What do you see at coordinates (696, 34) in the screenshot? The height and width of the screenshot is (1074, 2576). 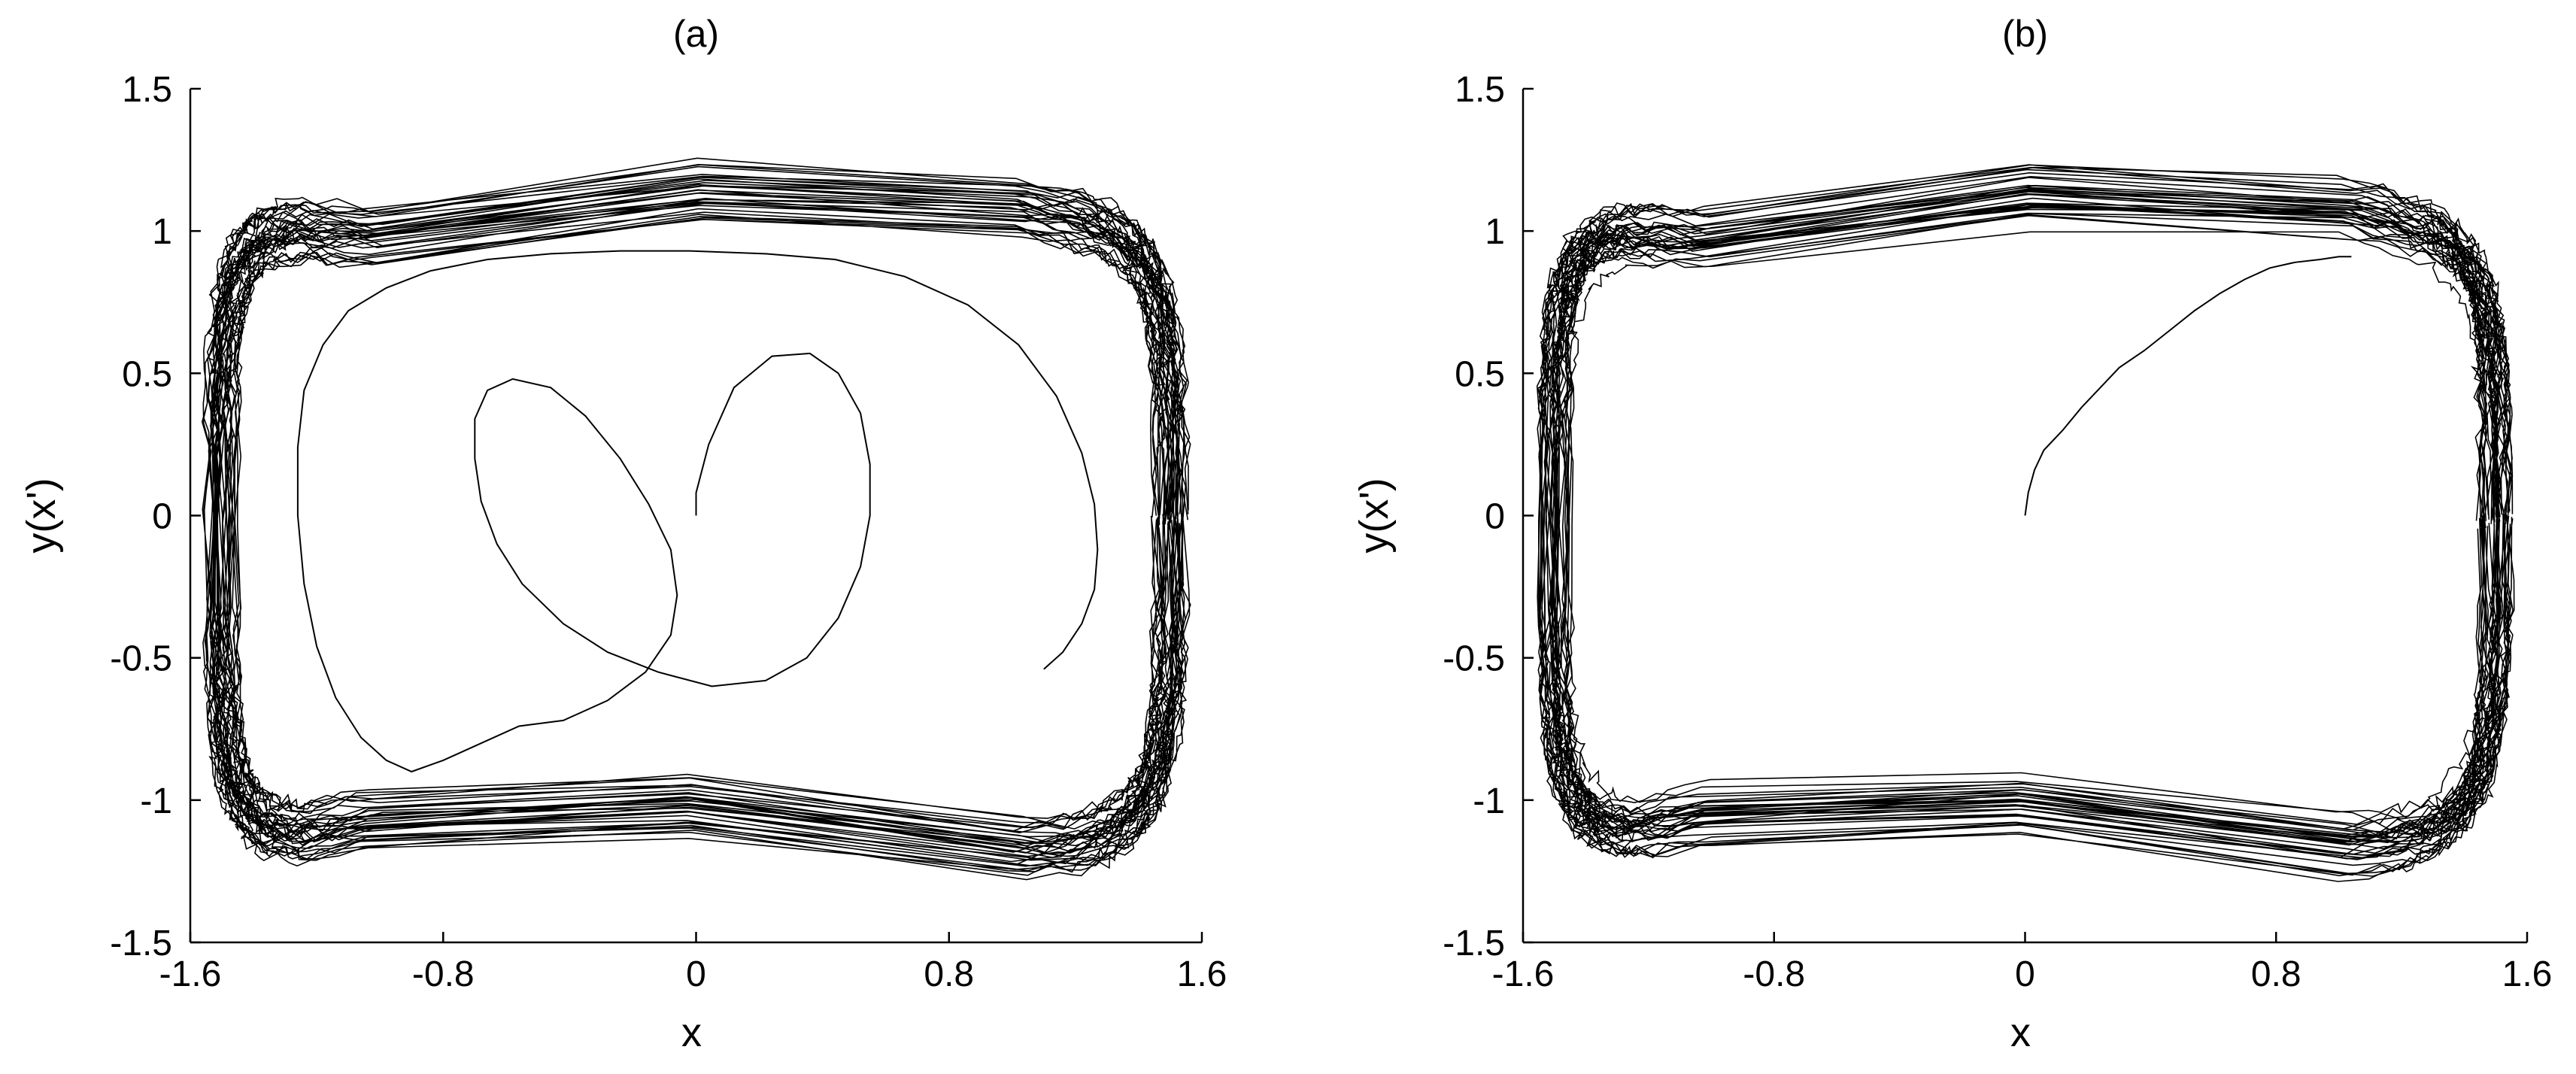 I see `panel-title: (a)` at bounding box center [696, 34].